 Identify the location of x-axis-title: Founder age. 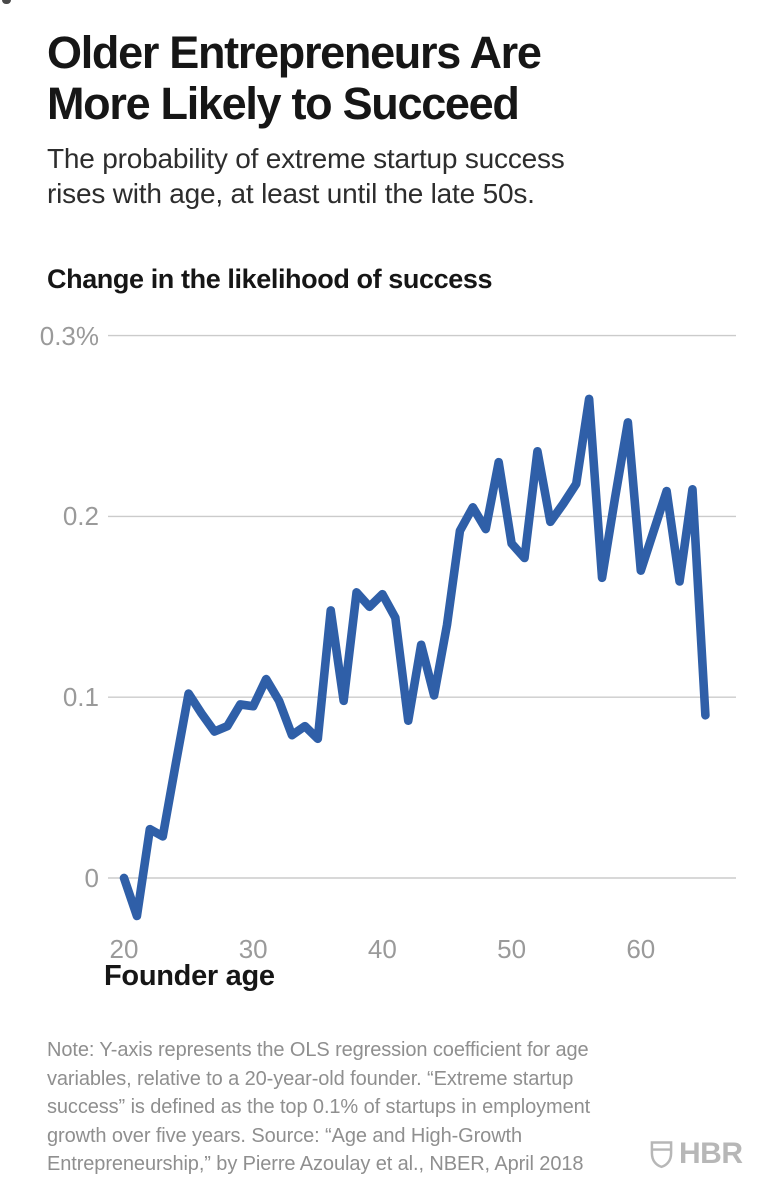
(189, 976).